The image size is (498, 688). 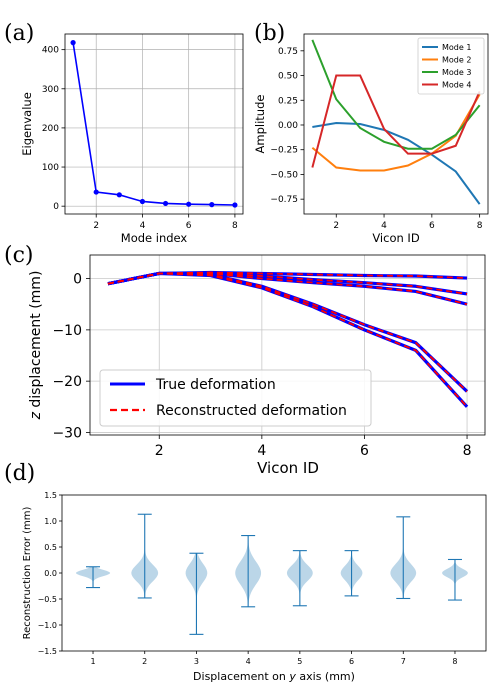 What do you see at coordinates (456, 47) in the screenshot?
I see `chart-b-legend-label: Mode 1` at bounding box center [456, 47].